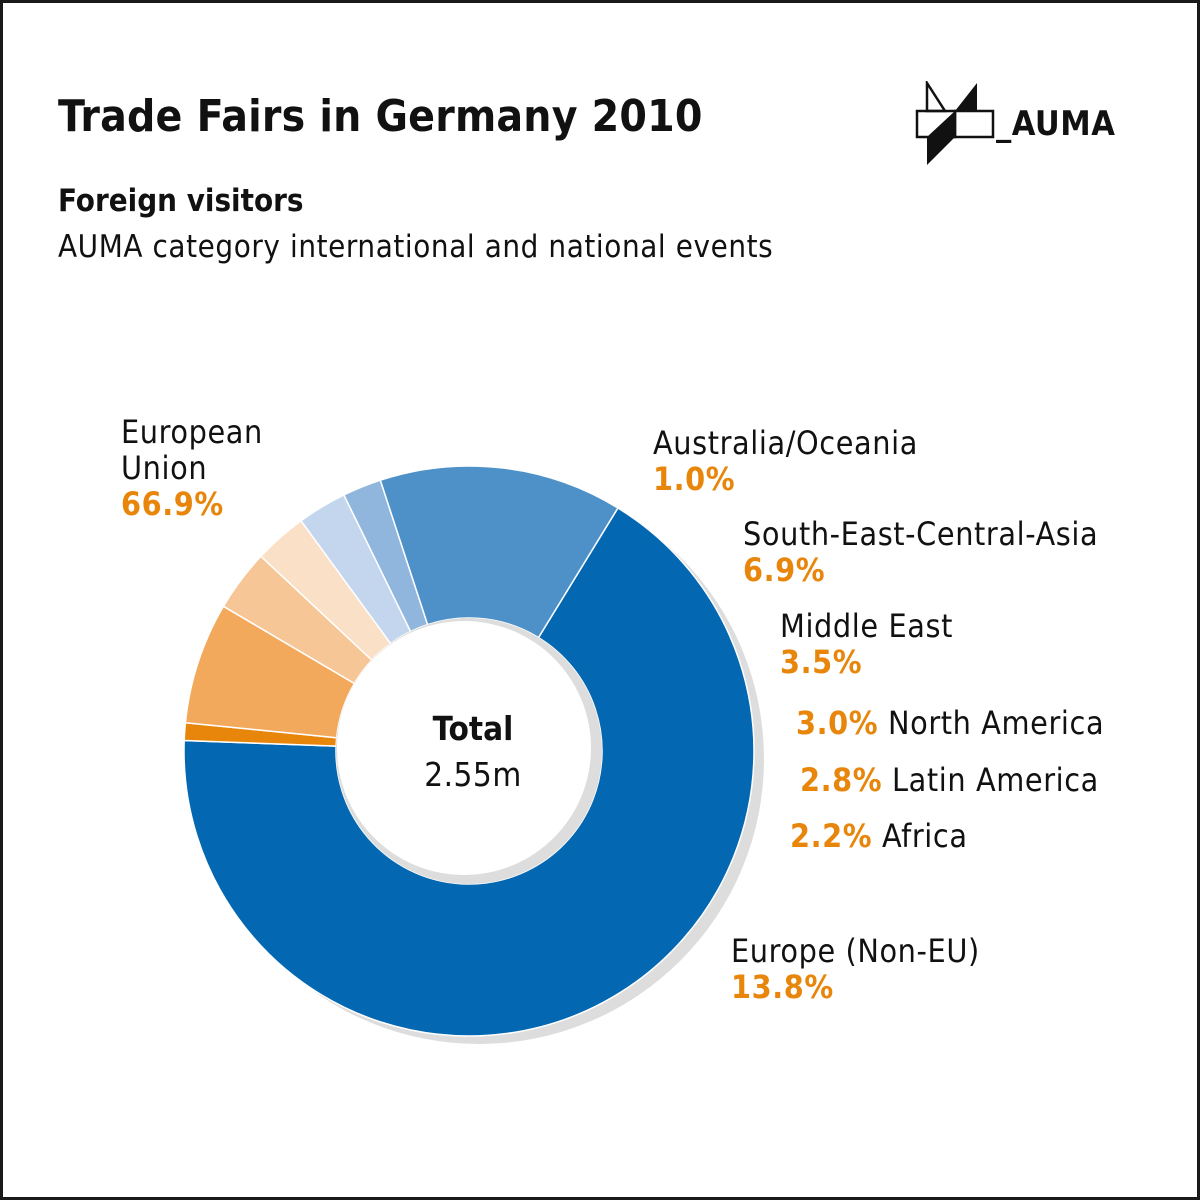 Image resolution: width=1200 pixels, height=1203 pixels. Describe the element at coordinates (996, 723) in the screenshot. I see `series-name-line: North America` at that location.